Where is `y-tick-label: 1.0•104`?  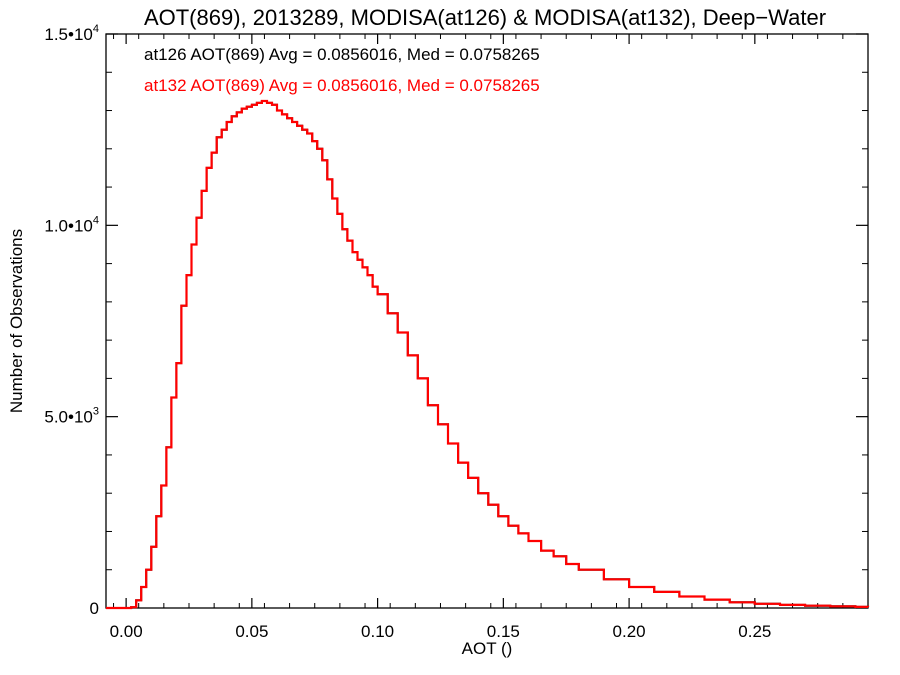 y-tick-label: 1.0•104 is located at coordinates (71, 224).